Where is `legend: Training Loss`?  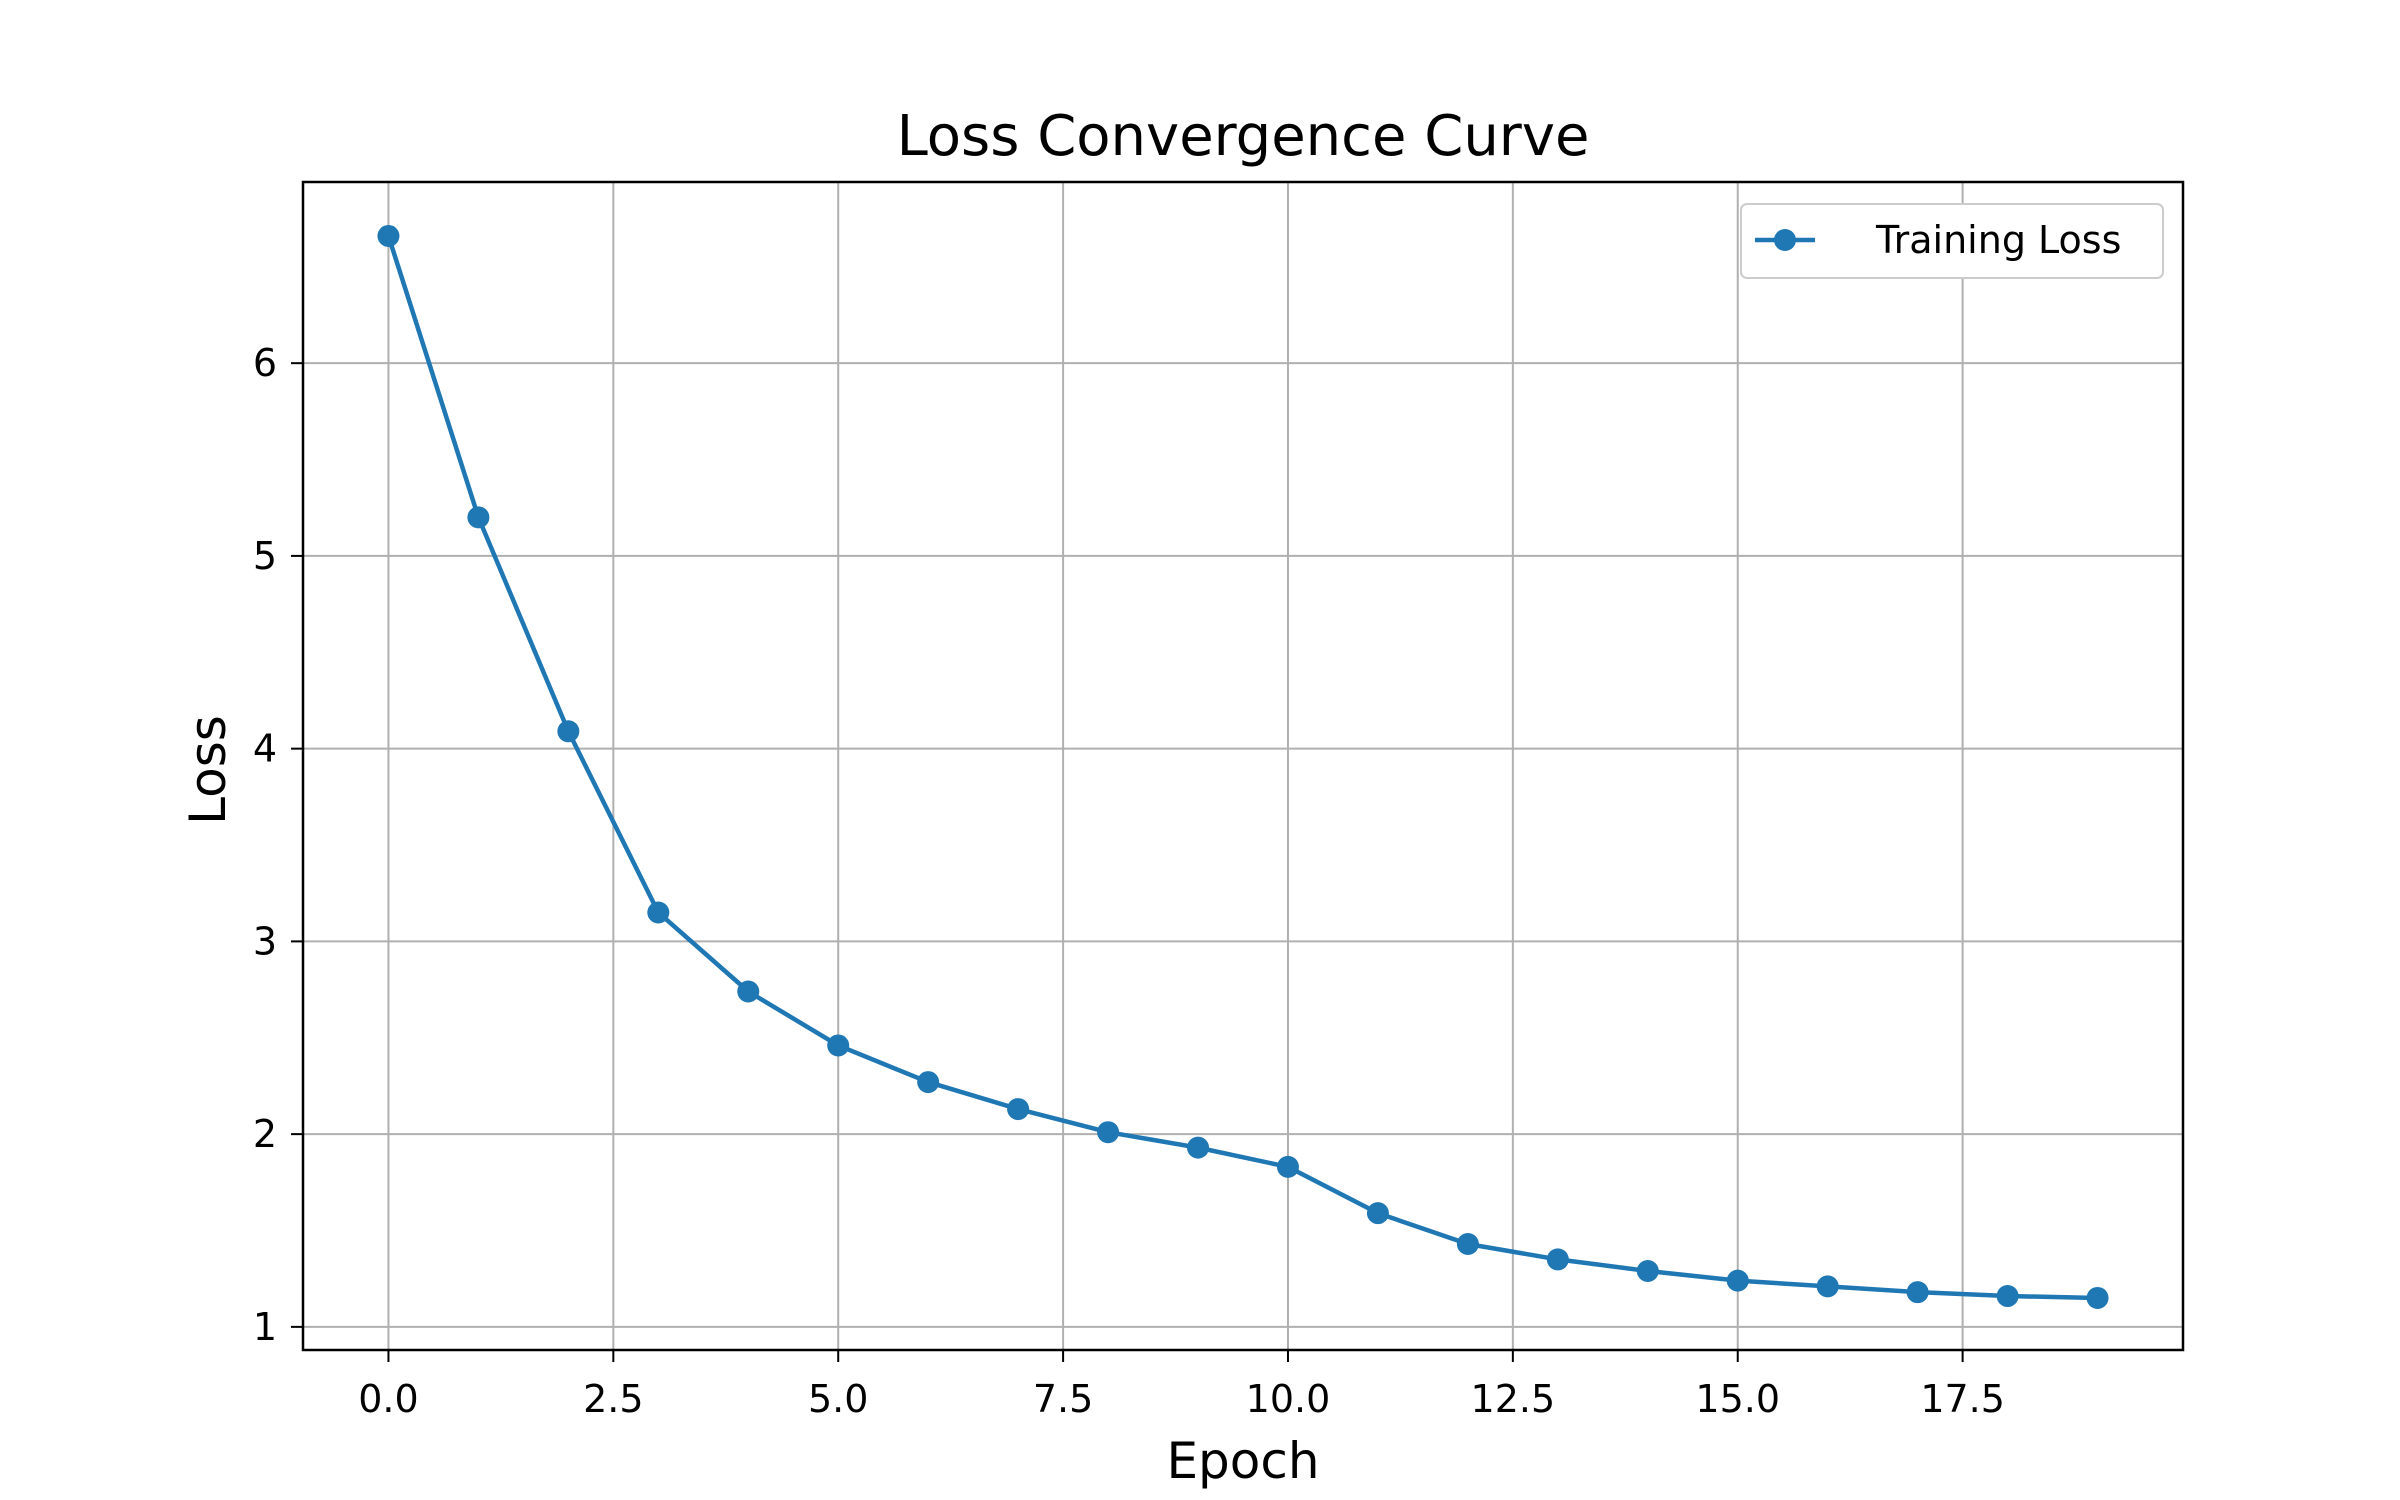 legend: Training Loss is located at coordinates (1952, 241).